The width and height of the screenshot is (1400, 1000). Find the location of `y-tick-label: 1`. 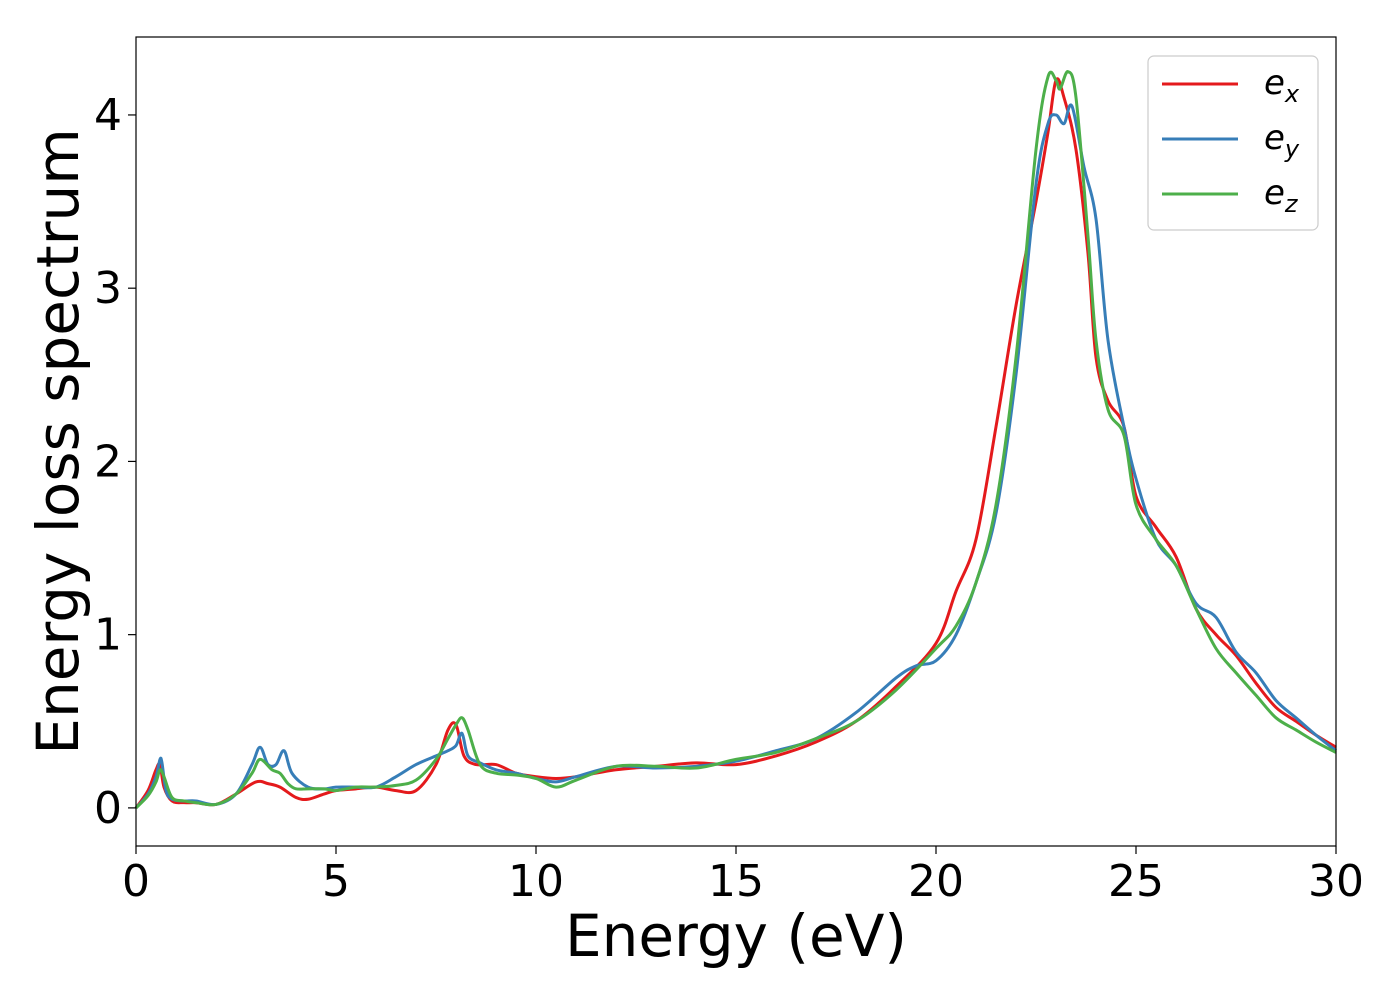

y-tick-label: 1 is located at coordinates (108, 635).